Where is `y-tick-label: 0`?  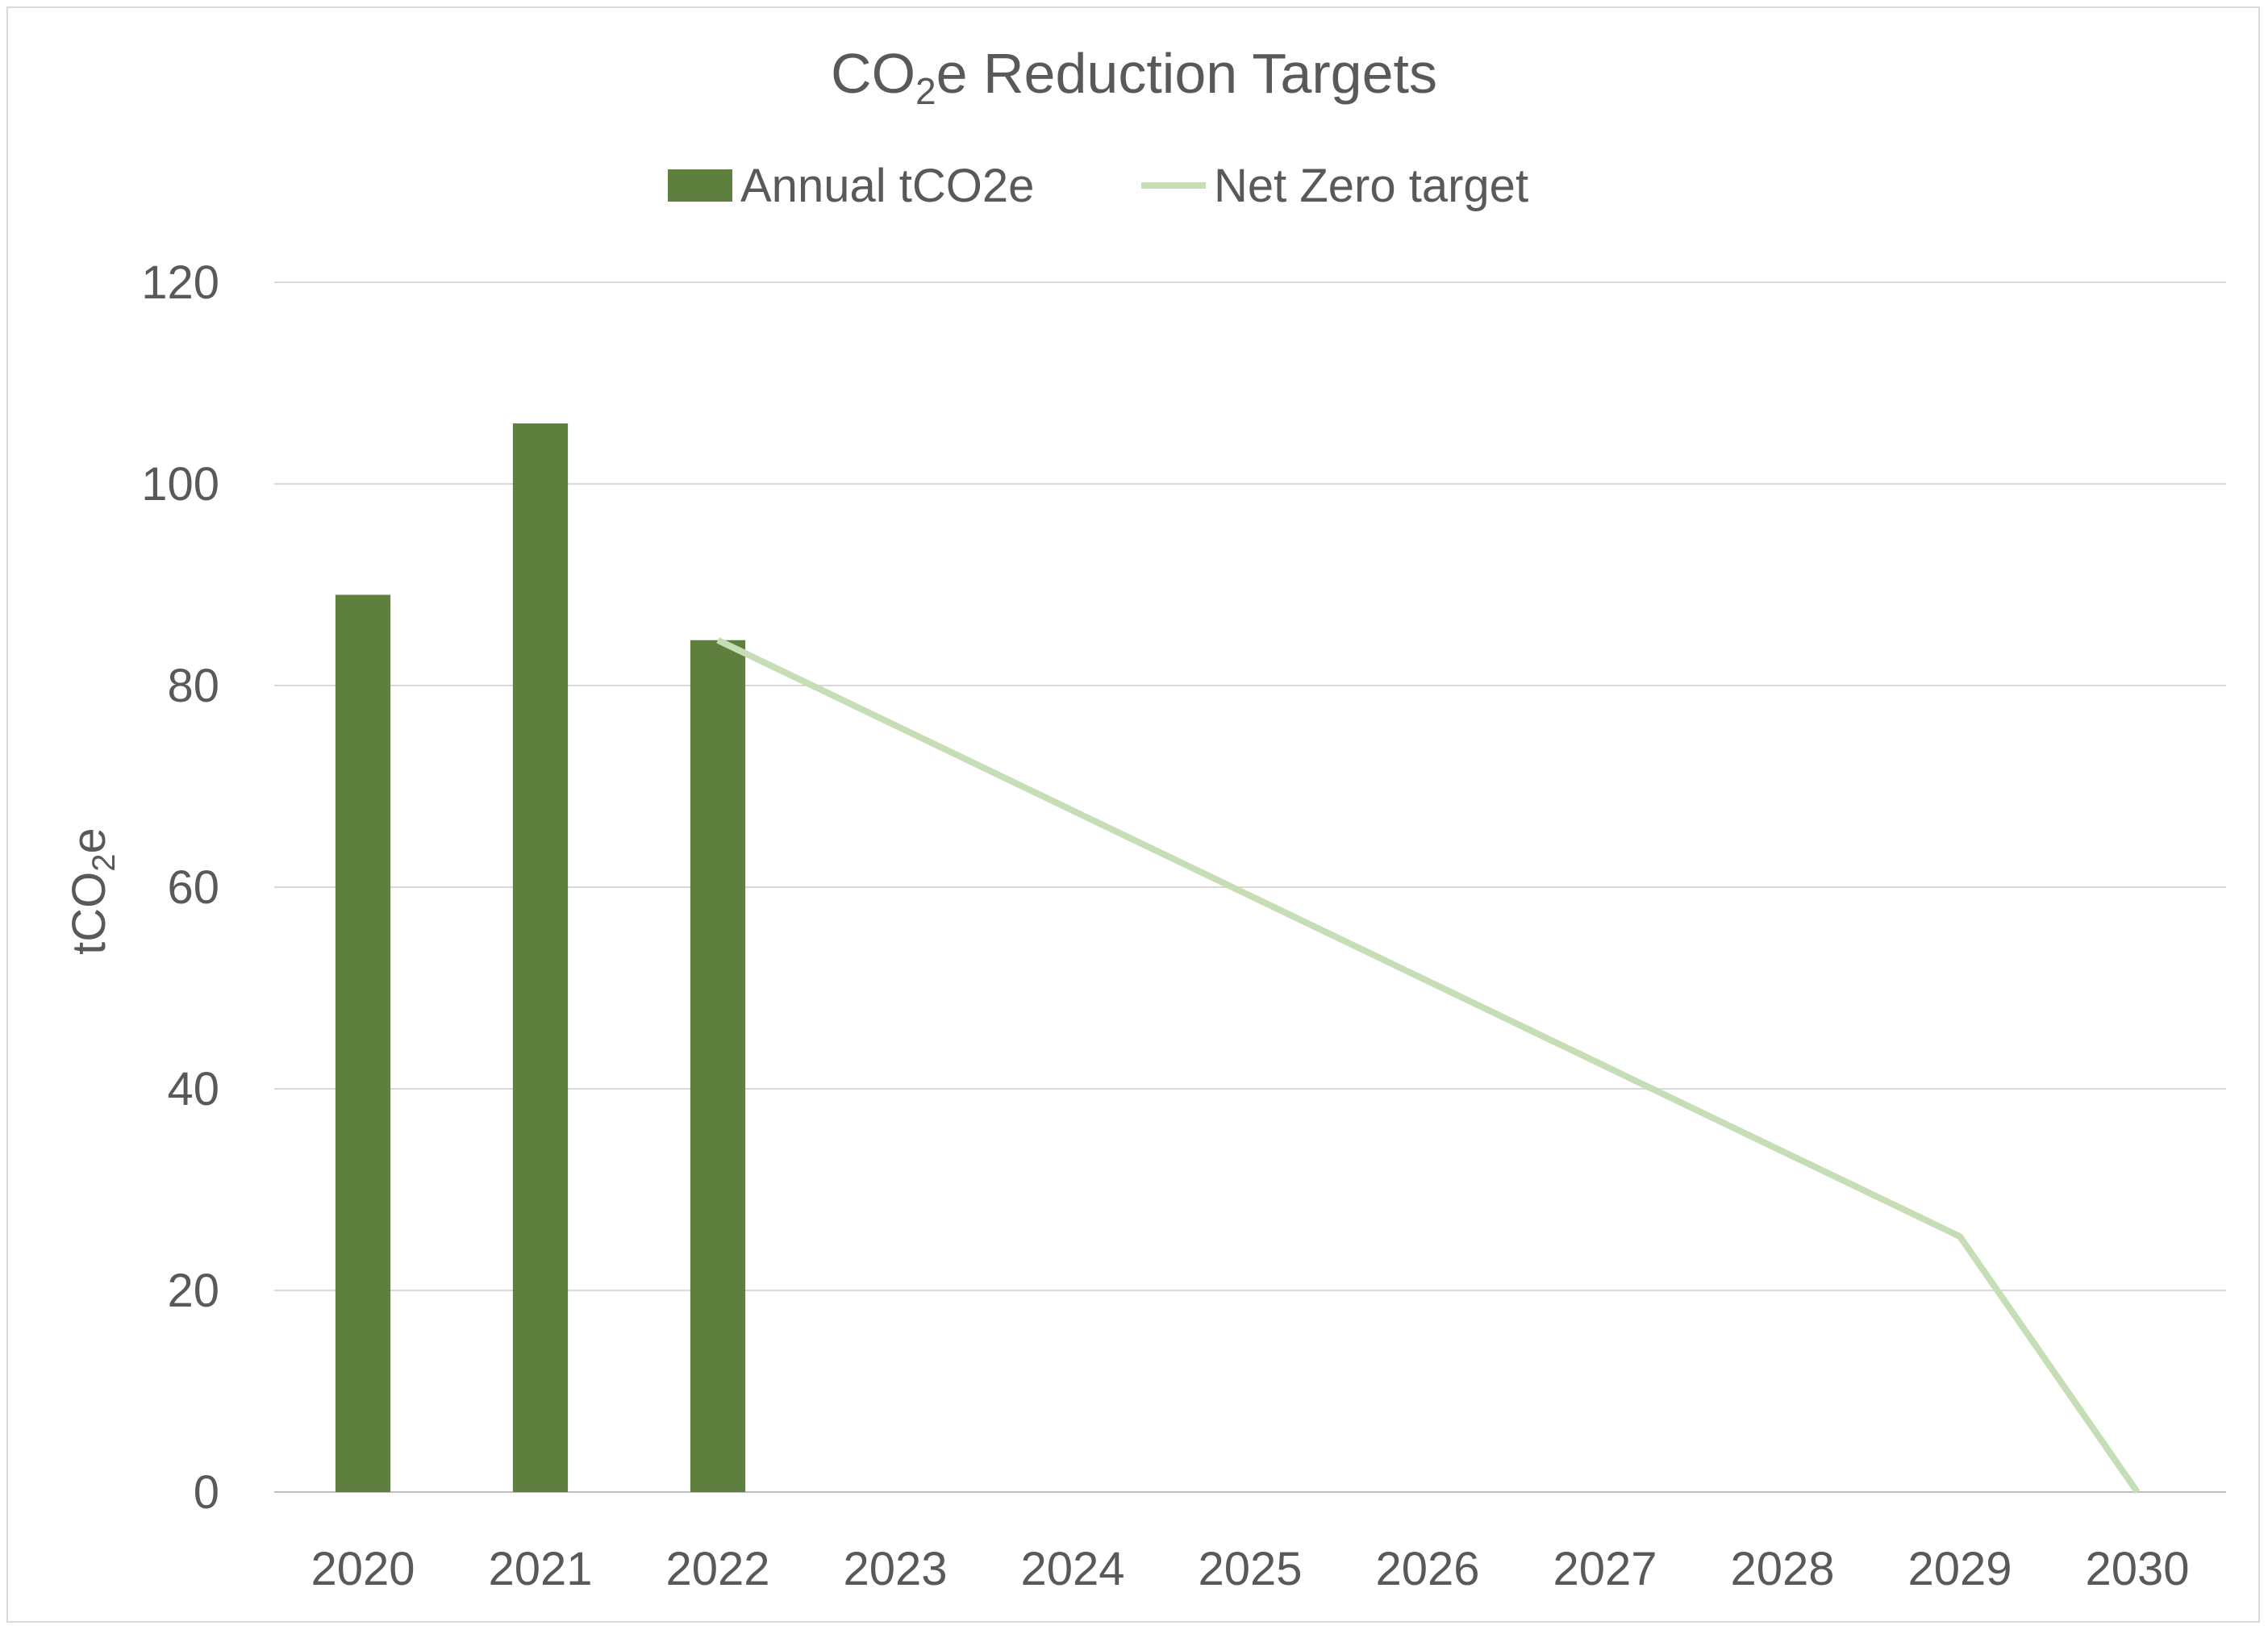 y-tick-label: 0 is located at coordinates (206, 1493).